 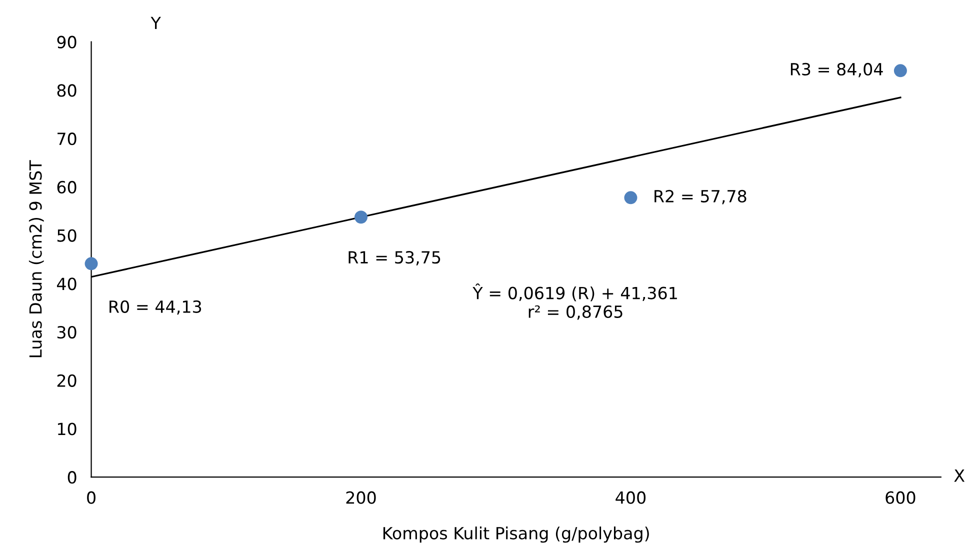 I want to click on y-axis-title: Luas Daun (cm2) 9 MST, so click(x=36, y=259).